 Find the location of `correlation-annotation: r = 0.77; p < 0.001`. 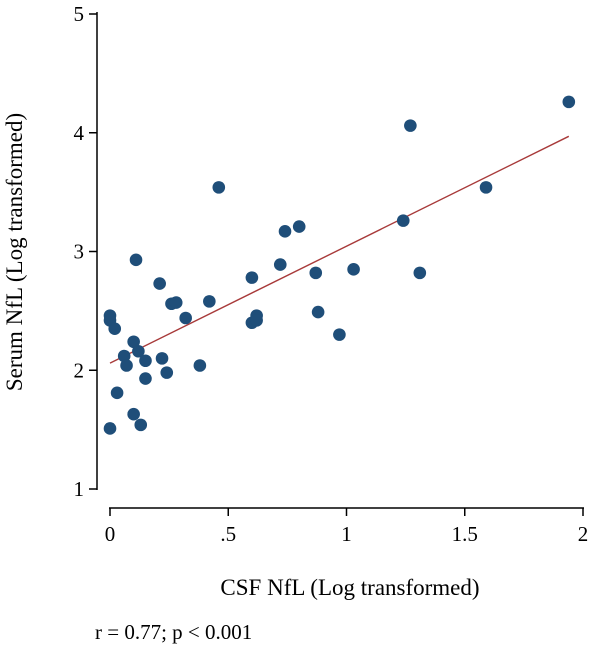

correlation-annotation: r = 0.77; p < 0.001 is located at coordinates (173, 632).